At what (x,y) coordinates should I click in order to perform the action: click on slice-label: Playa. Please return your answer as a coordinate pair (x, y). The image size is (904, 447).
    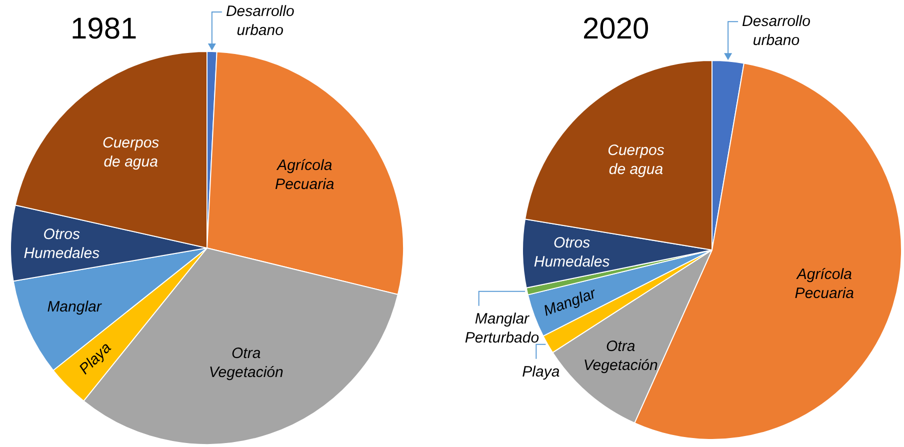
    Looking at the image, I should click on (541, 372).